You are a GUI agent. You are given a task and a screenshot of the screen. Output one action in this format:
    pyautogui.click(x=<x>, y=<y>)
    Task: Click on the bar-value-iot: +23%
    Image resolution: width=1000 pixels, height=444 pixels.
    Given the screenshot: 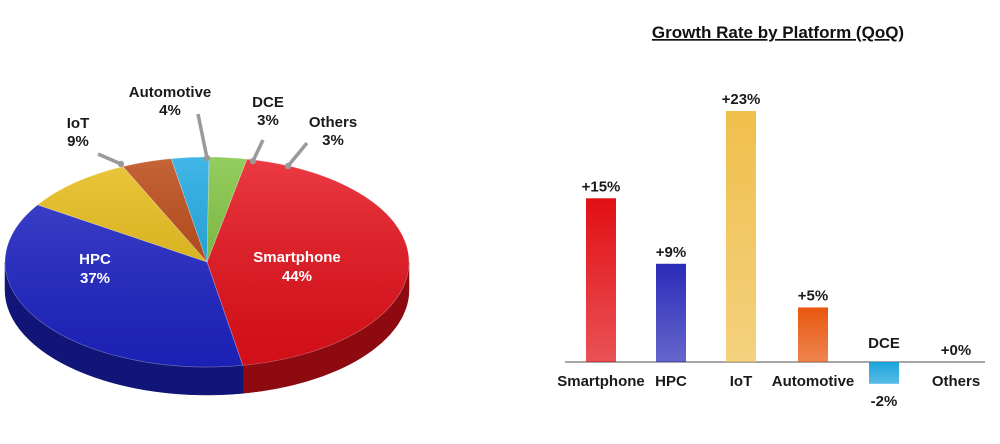 What is the action you would take?
    pyautogui.click(x=741, y=99)
    